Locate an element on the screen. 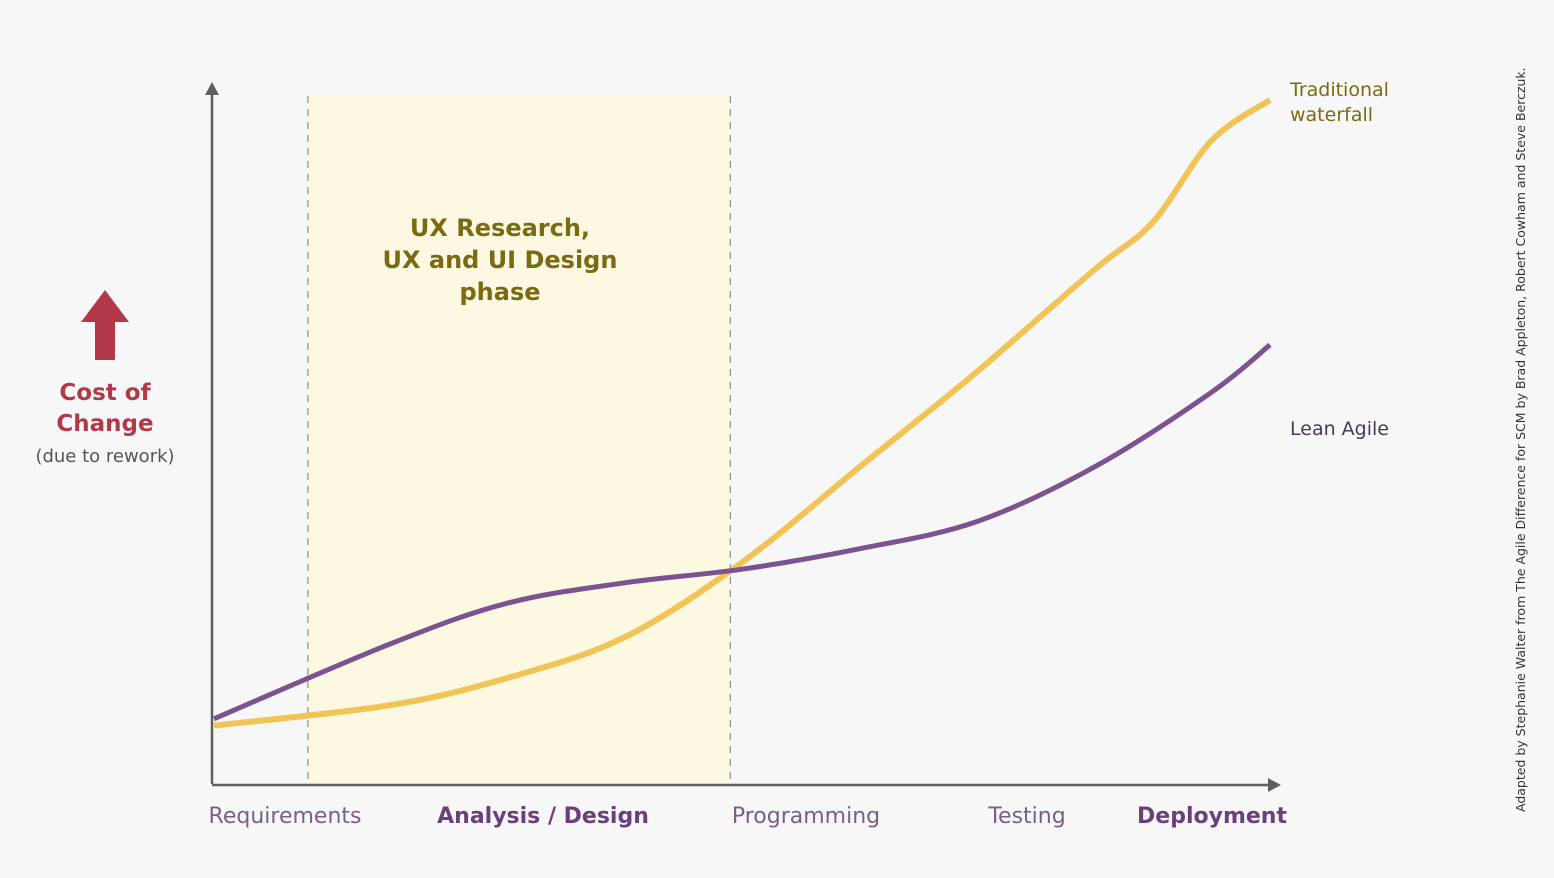 The width and height of the screenshot is (1554, 878). series-label-waterfall: Traditional waterfall is located at coordinates (1339, 103).